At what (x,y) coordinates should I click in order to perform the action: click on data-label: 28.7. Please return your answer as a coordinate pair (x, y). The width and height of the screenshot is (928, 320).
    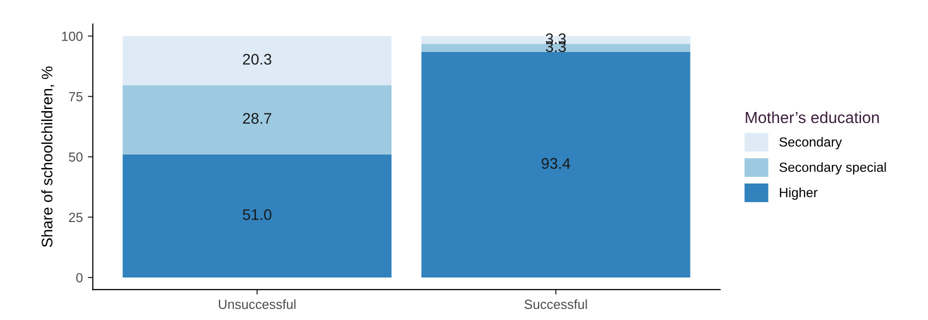
    Looking at the image, I should click on (257, 118).